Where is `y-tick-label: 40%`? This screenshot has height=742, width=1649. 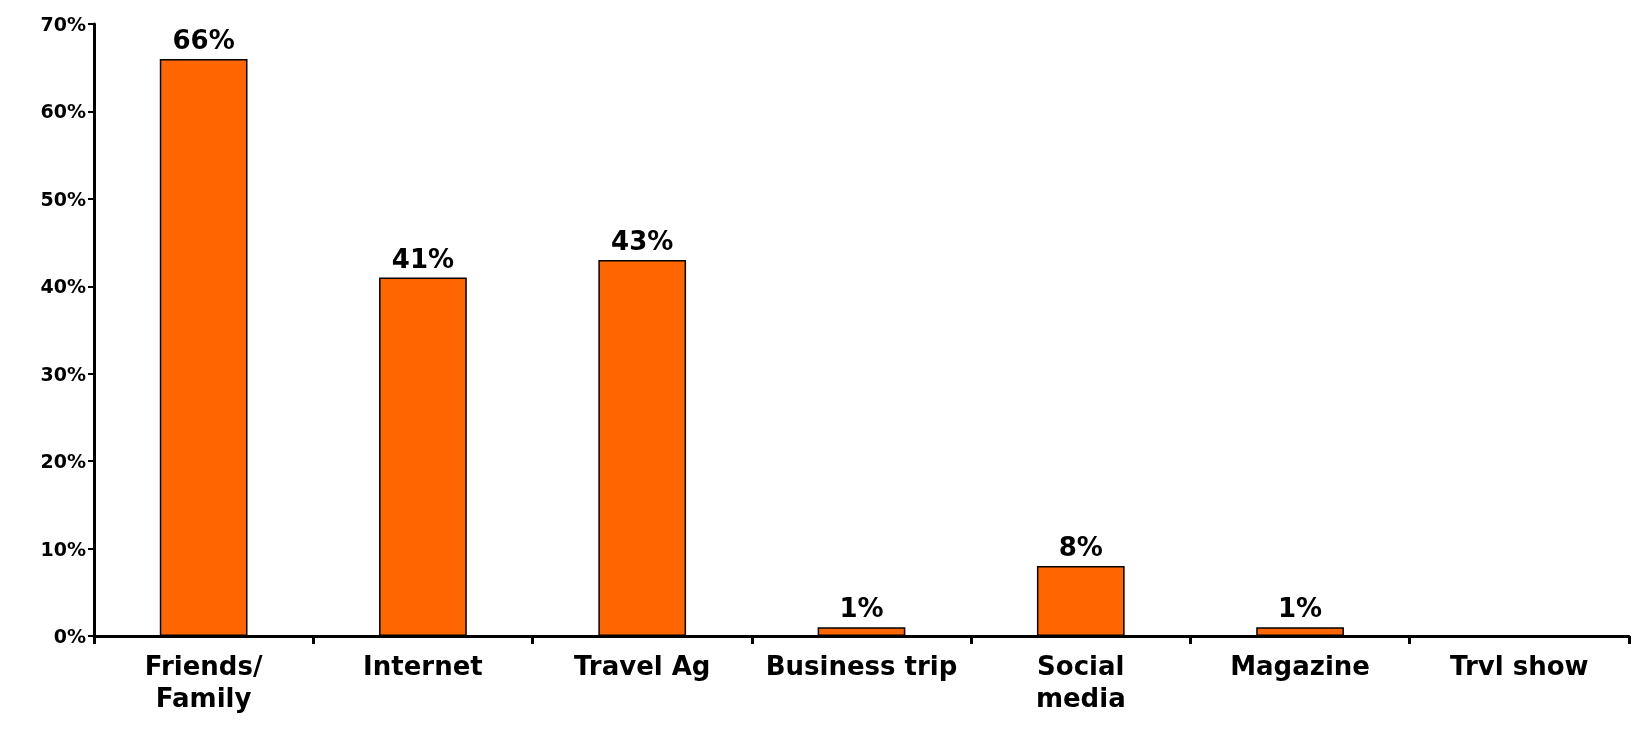
y-tick-label: 40% is located at coordinates (63, 286).